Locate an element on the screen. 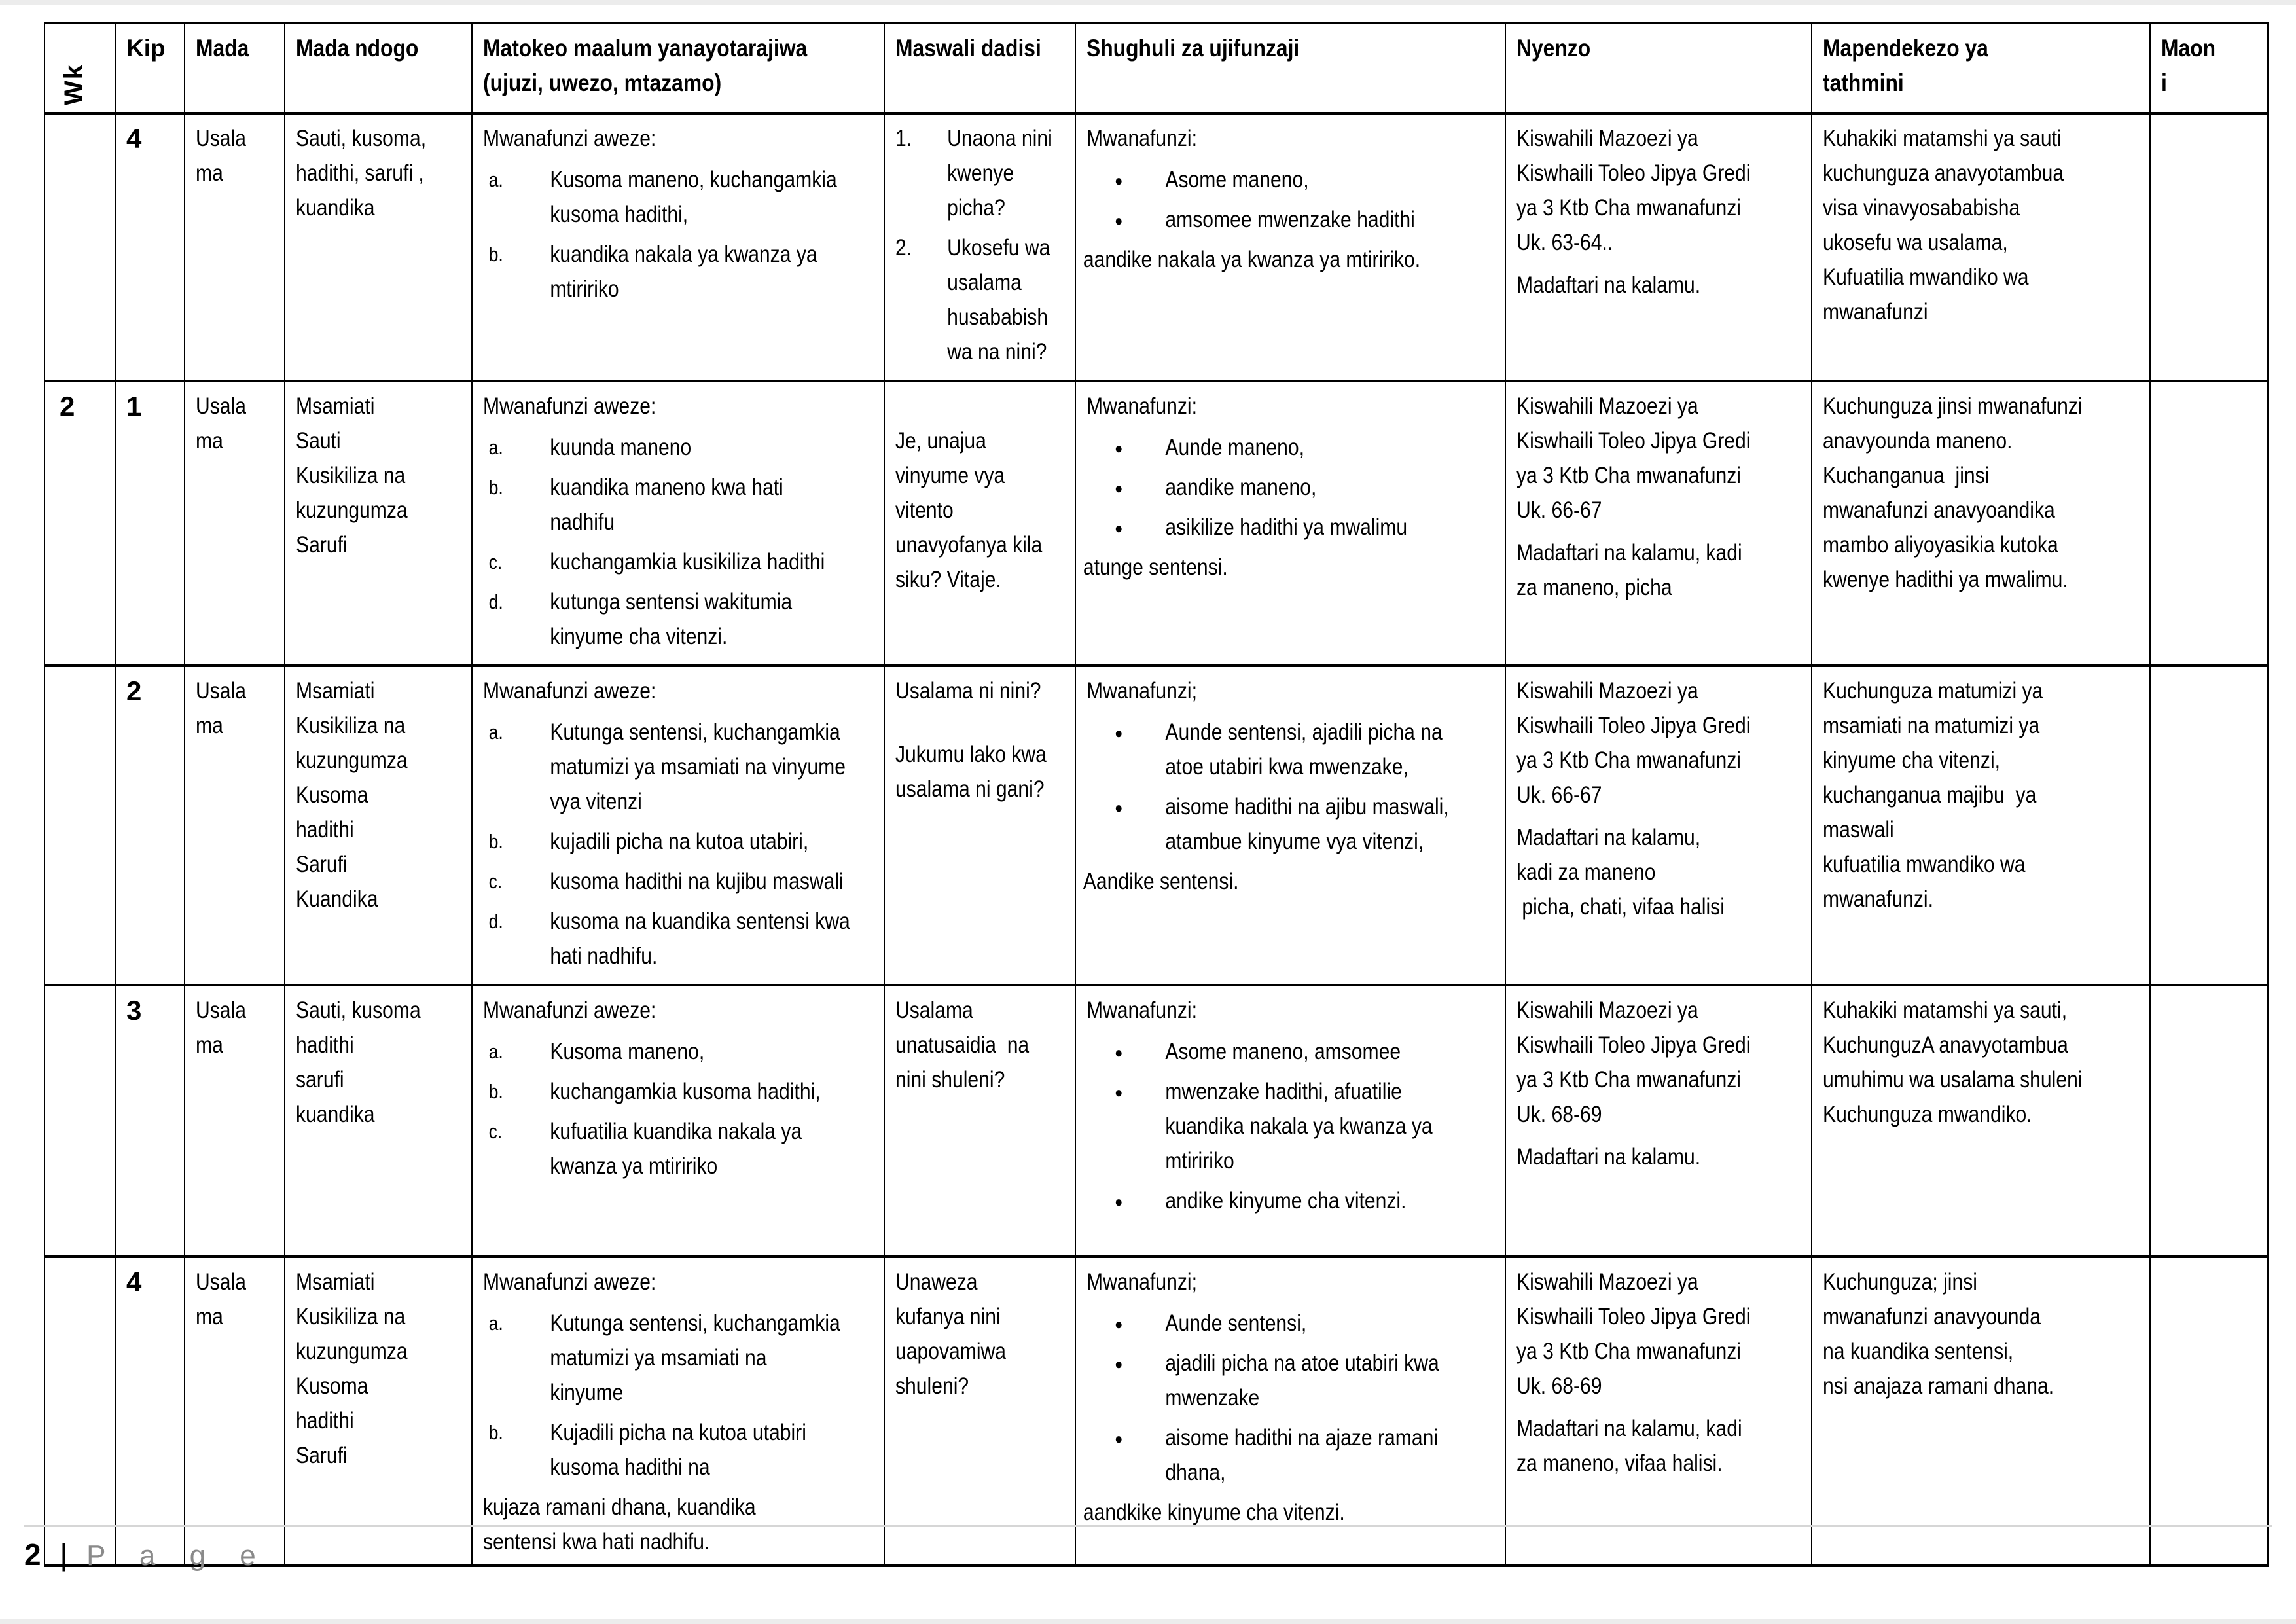 The height and width of the screenshot is (1624, 2296). cell-paragraph: aandike nakala ya kwanza ya mtiririko. is located at coordinates (1252, 259).